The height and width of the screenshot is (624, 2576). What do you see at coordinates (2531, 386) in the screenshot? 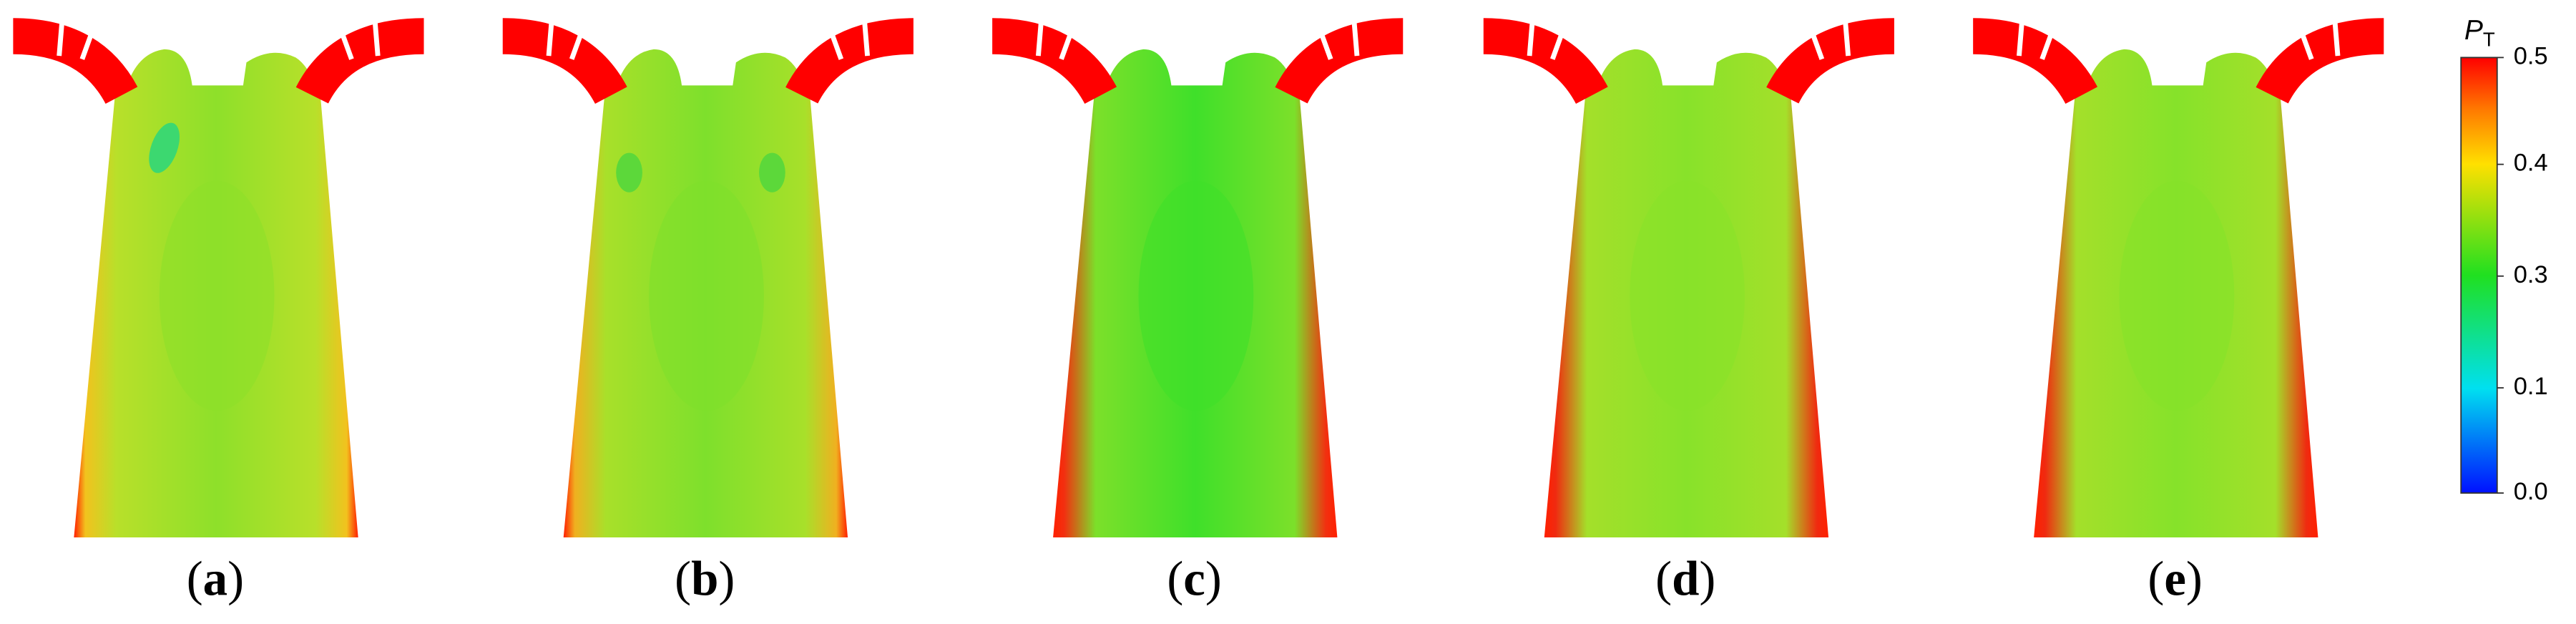
I see `tick-label: 0.1` at bounding box center [2531, 386].